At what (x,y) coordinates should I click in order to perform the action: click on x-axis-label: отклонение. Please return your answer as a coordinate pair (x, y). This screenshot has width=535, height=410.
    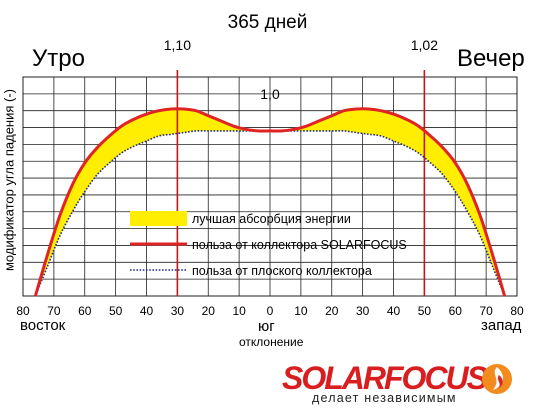
    Looking at the image, I should click on (271, 342).